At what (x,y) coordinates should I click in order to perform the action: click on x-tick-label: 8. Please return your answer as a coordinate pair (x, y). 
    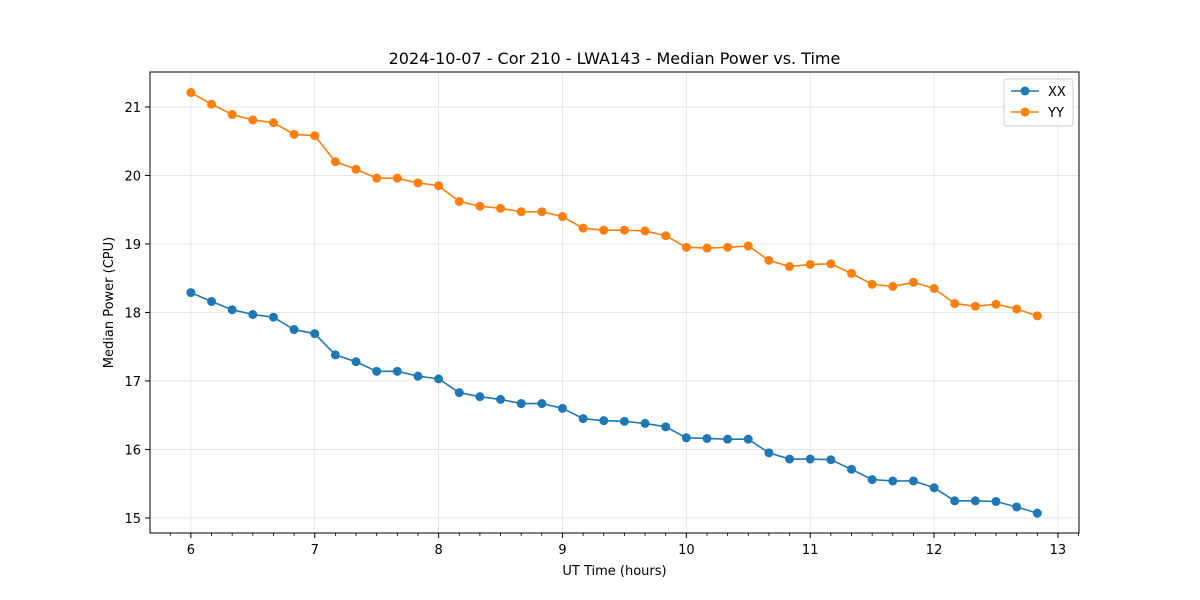
    Looking at the image, I should click on (438, 550).